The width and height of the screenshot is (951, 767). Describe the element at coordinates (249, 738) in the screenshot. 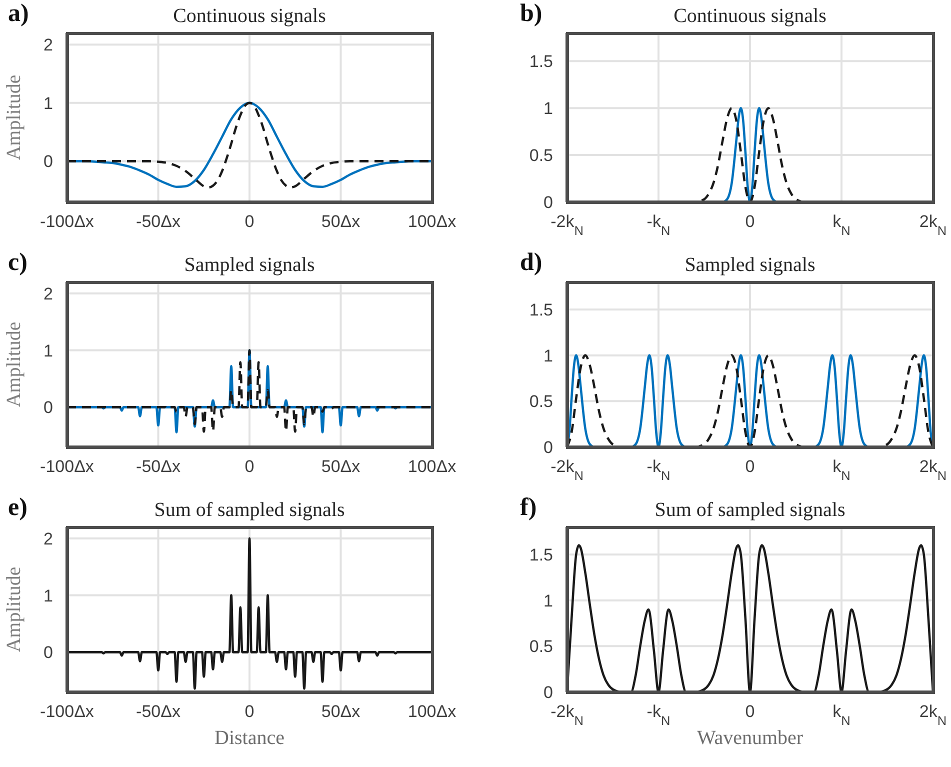

I see `x-axis-title: Distance` at that location.